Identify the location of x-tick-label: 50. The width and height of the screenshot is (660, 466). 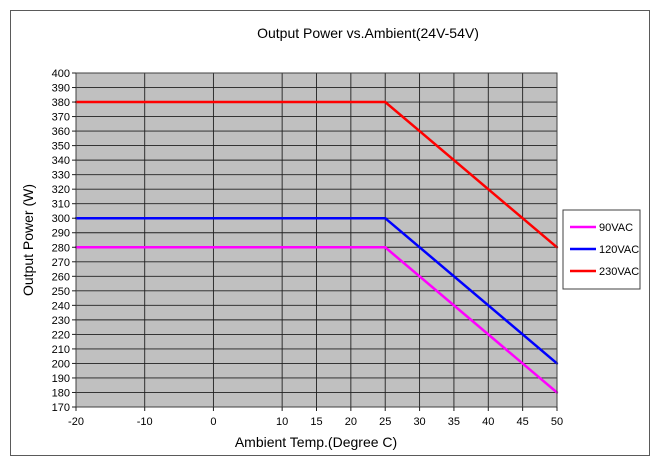
(557, 422).